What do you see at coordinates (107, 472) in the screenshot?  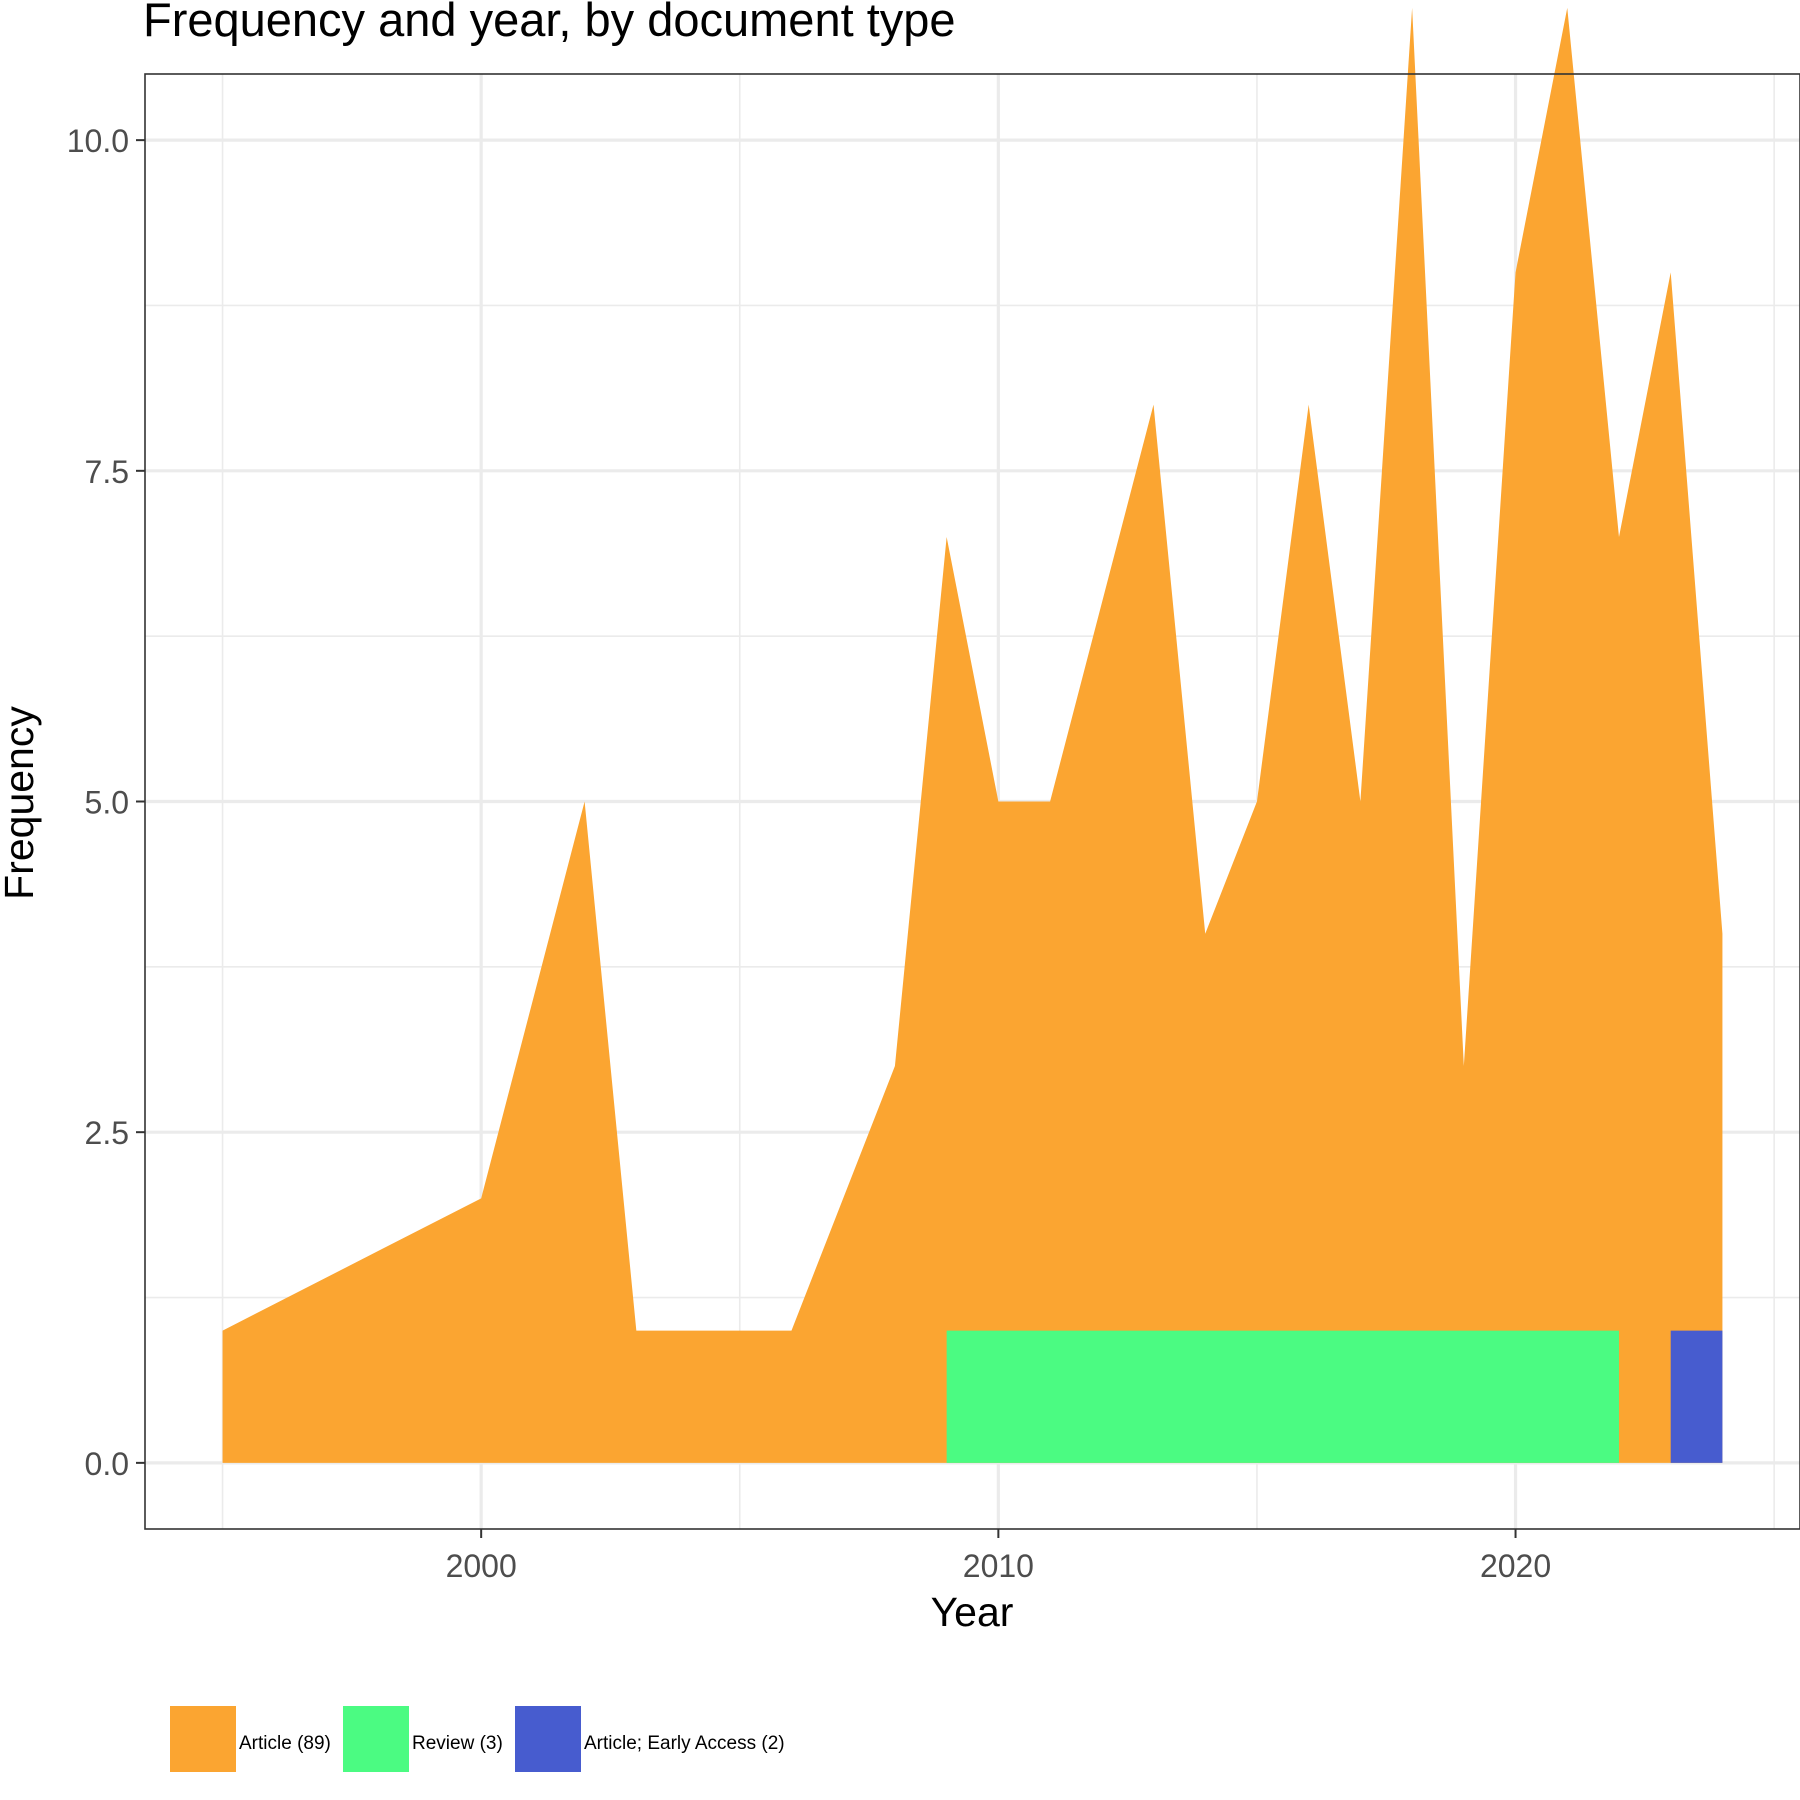 I see `y-tick-label: 7.5` at bounding box center [107, 472].